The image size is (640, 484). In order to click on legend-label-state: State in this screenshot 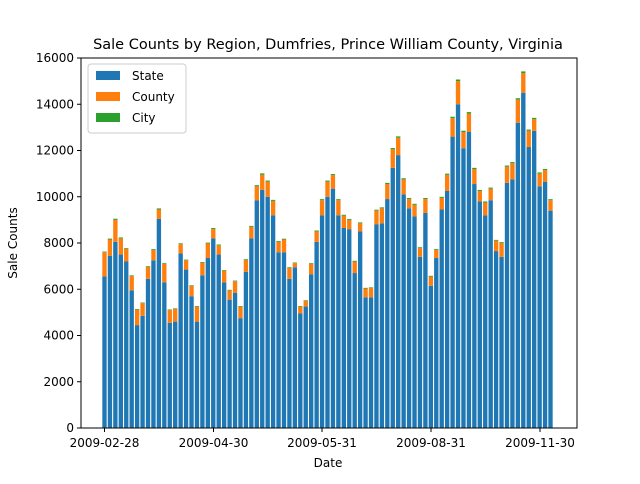, I will do `click(148, 76)`.